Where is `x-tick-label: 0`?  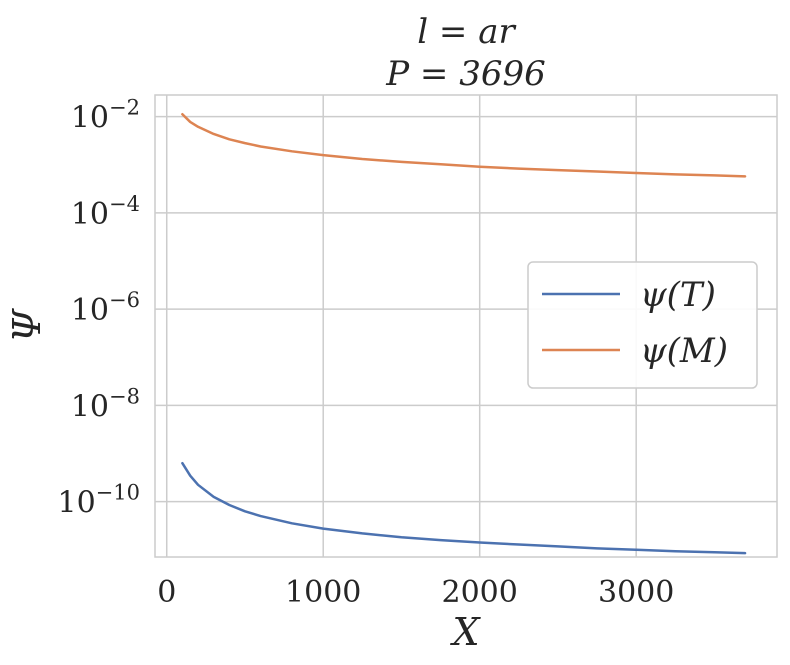 x-tick-label: 0 is located at coordinates (166, 592).